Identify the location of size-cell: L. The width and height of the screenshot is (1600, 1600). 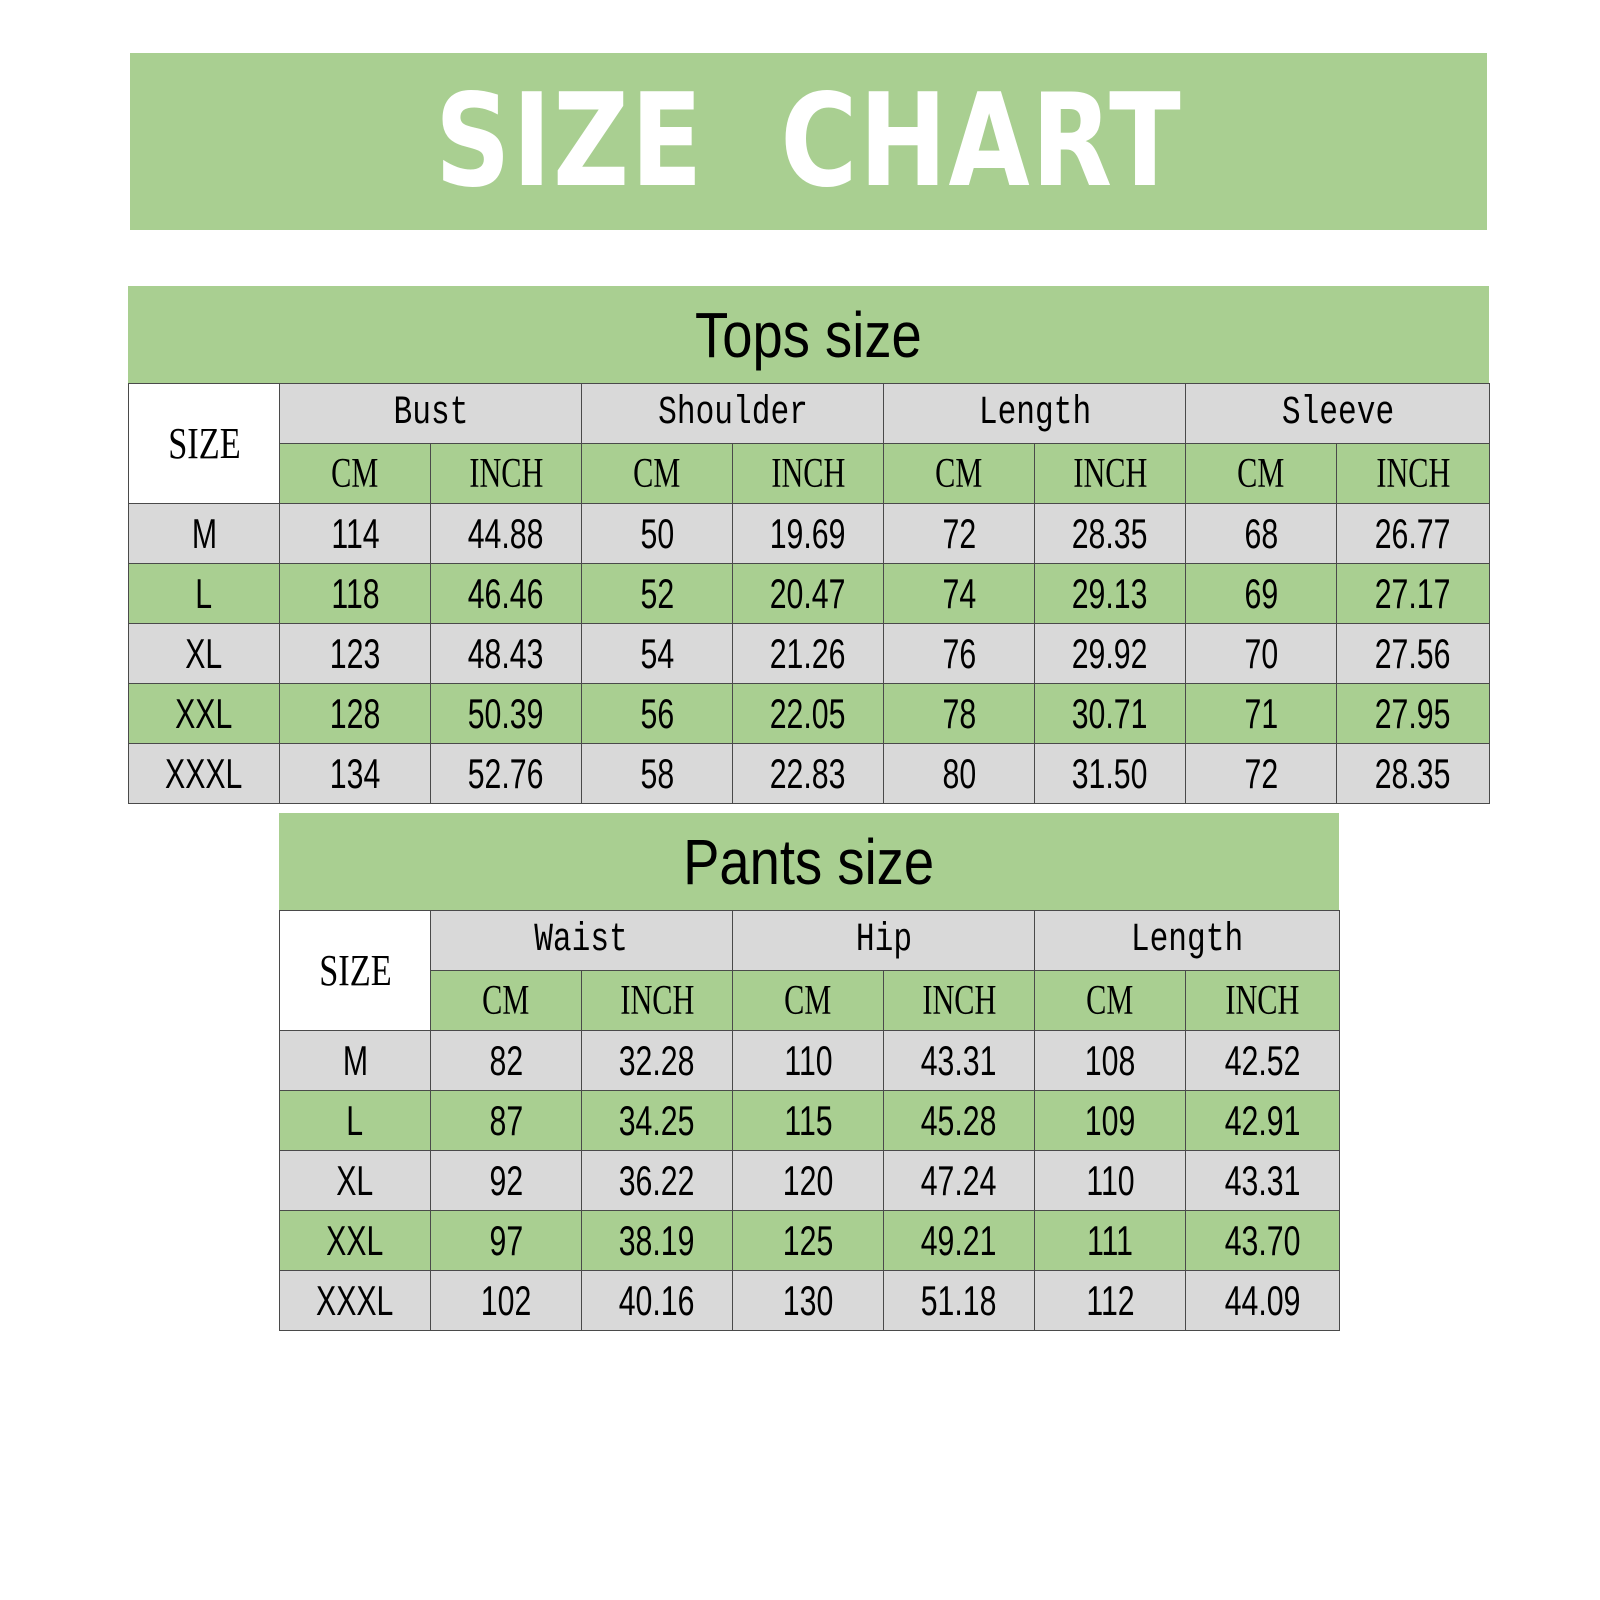
(355, 1120).